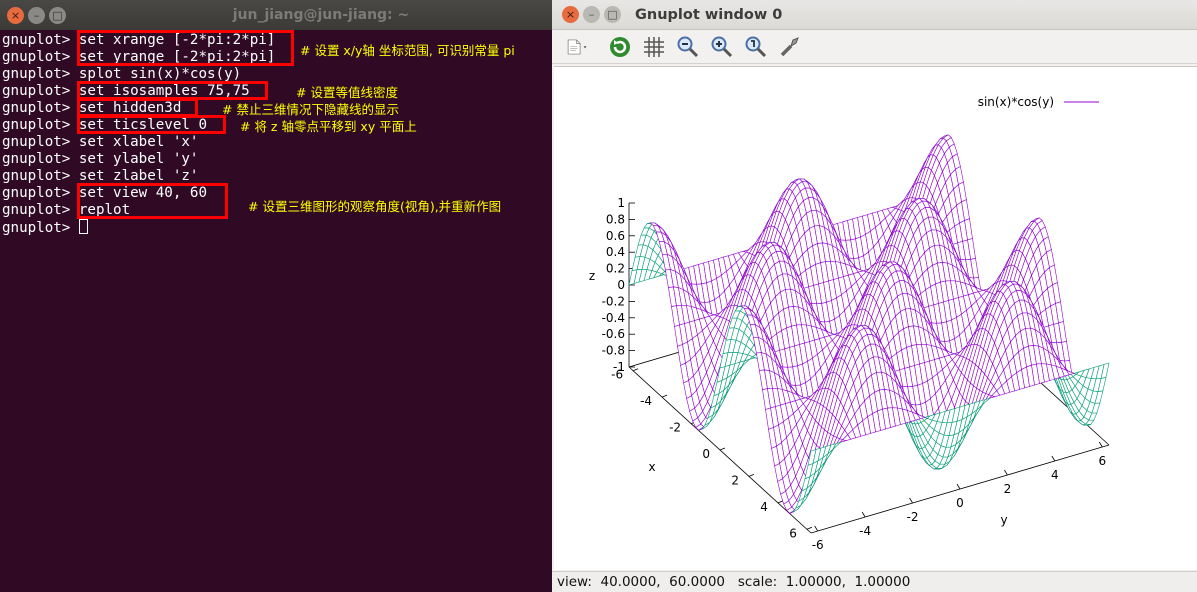  Describe the element at coordinates (375, 206) in the screenshot. I see `annotation-view: # 设置三维图形的观察角度(视角),并重新作图` at that location.